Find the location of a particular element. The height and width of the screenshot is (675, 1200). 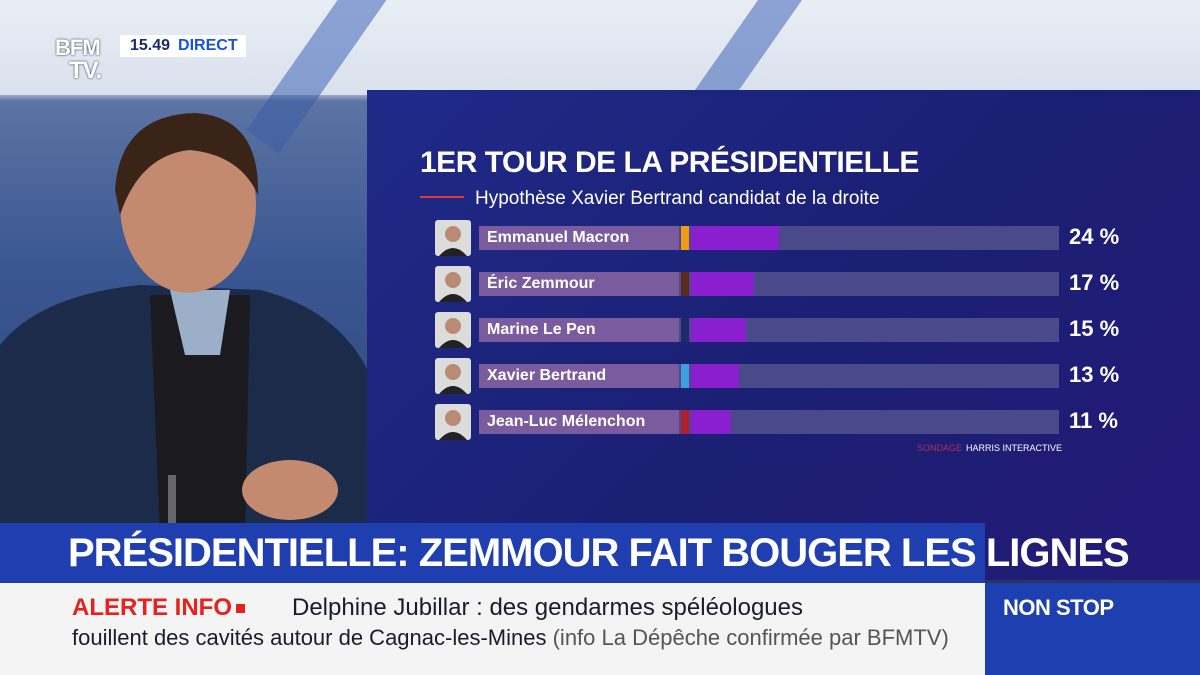

candidate-name: Marine Le Pen is located at coordinates (541, 329).